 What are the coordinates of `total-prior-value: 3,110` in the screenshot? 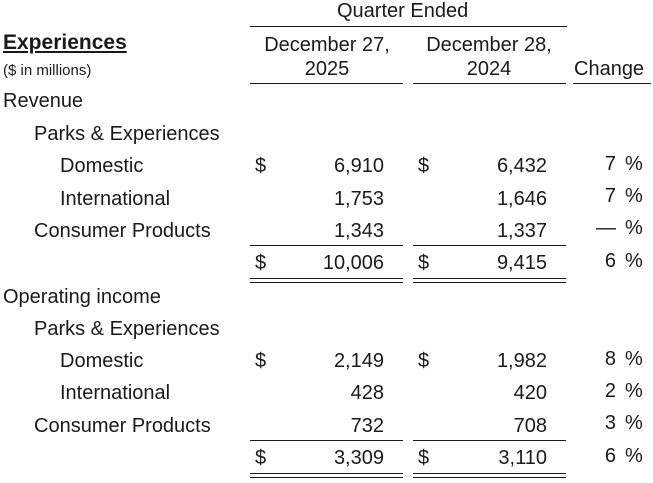 It's located at (522, 458).